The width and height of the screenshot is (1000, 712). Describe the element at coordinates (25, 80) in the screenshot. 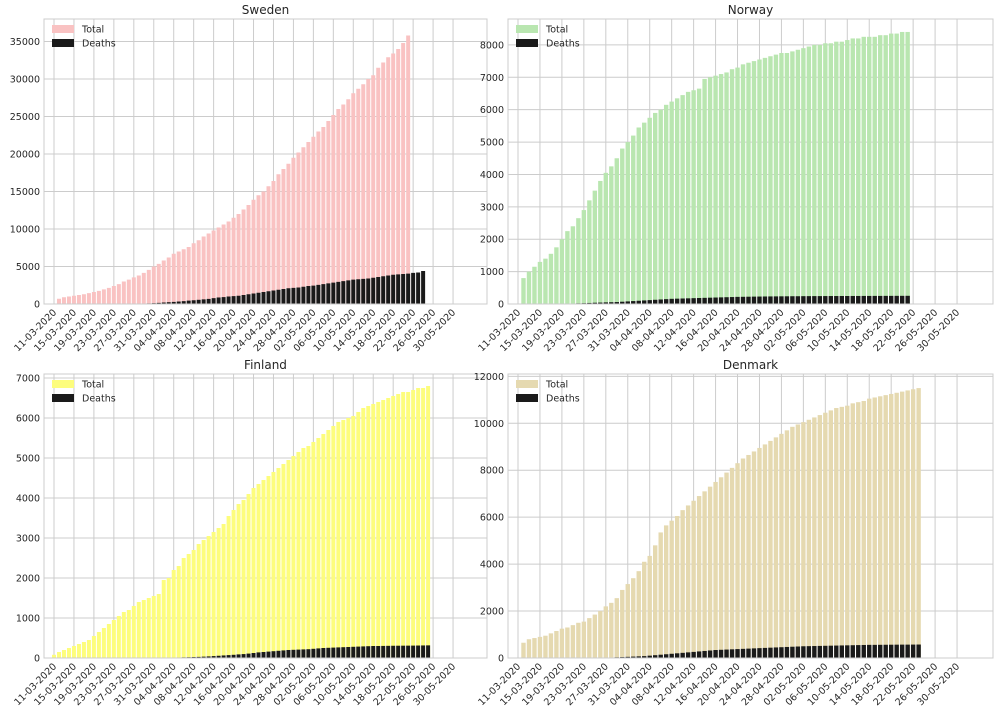

I see `y-tick-label: 30000` at that location.